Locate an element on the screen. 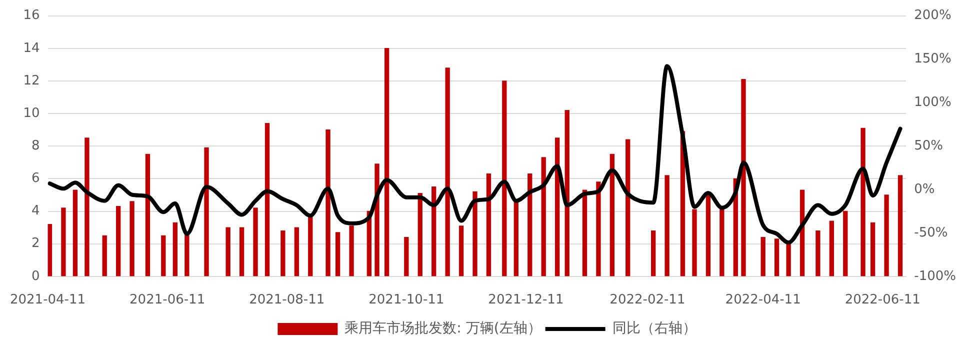 The image size is (972, 346). x-tick-label: 2021-10-11 is located at coordinates (406, 300).